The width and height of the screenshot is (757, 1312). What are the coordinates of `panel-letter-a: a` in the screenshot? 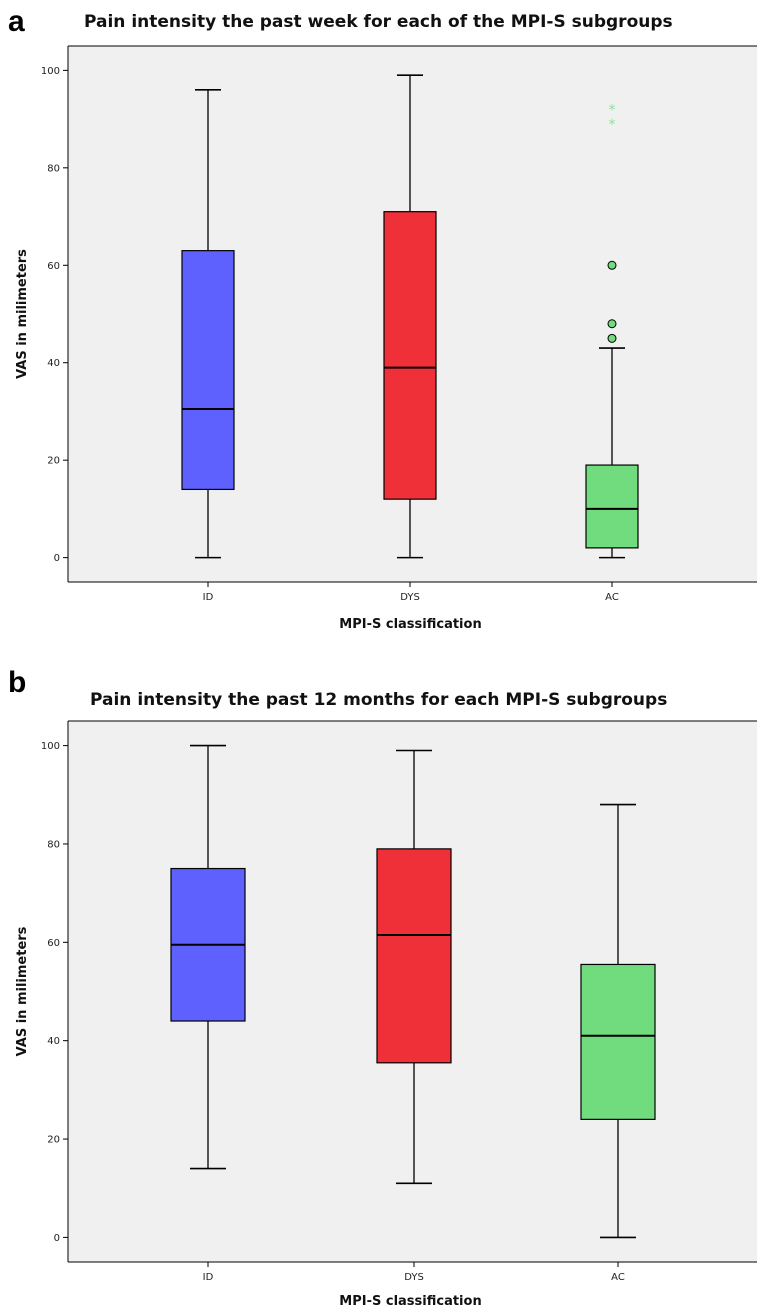 It's located at (16, 21).